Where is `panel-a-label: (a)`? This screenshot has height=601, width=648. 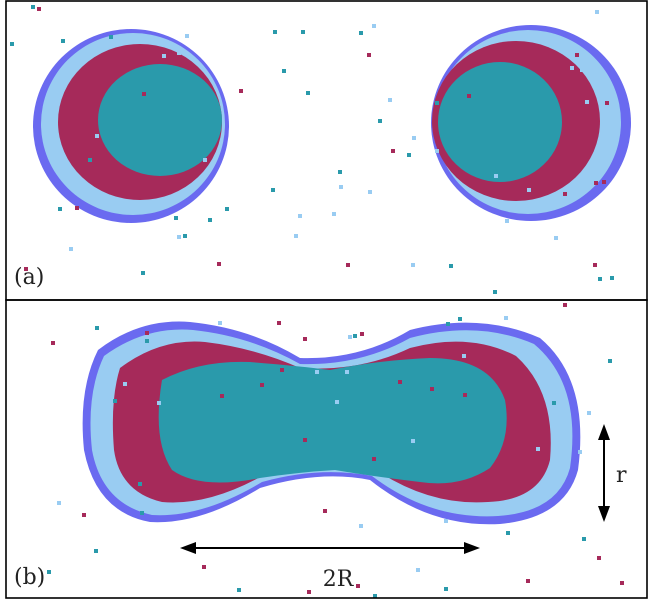
panel-a-label: (a) is located at coordinates (29, 277).